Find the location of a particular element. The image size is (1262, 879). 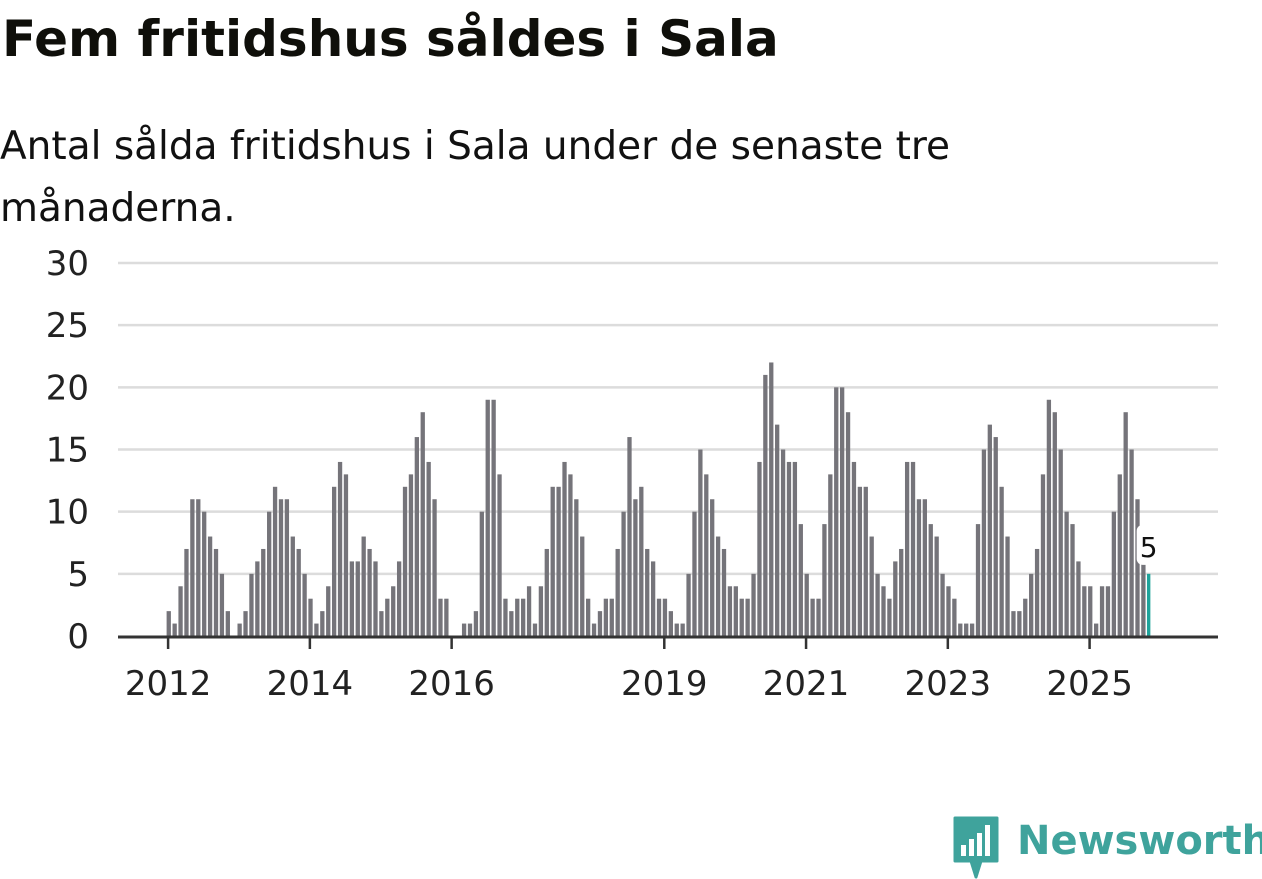

y-tick-label-15: 15 is located at coordinates (67, 451).